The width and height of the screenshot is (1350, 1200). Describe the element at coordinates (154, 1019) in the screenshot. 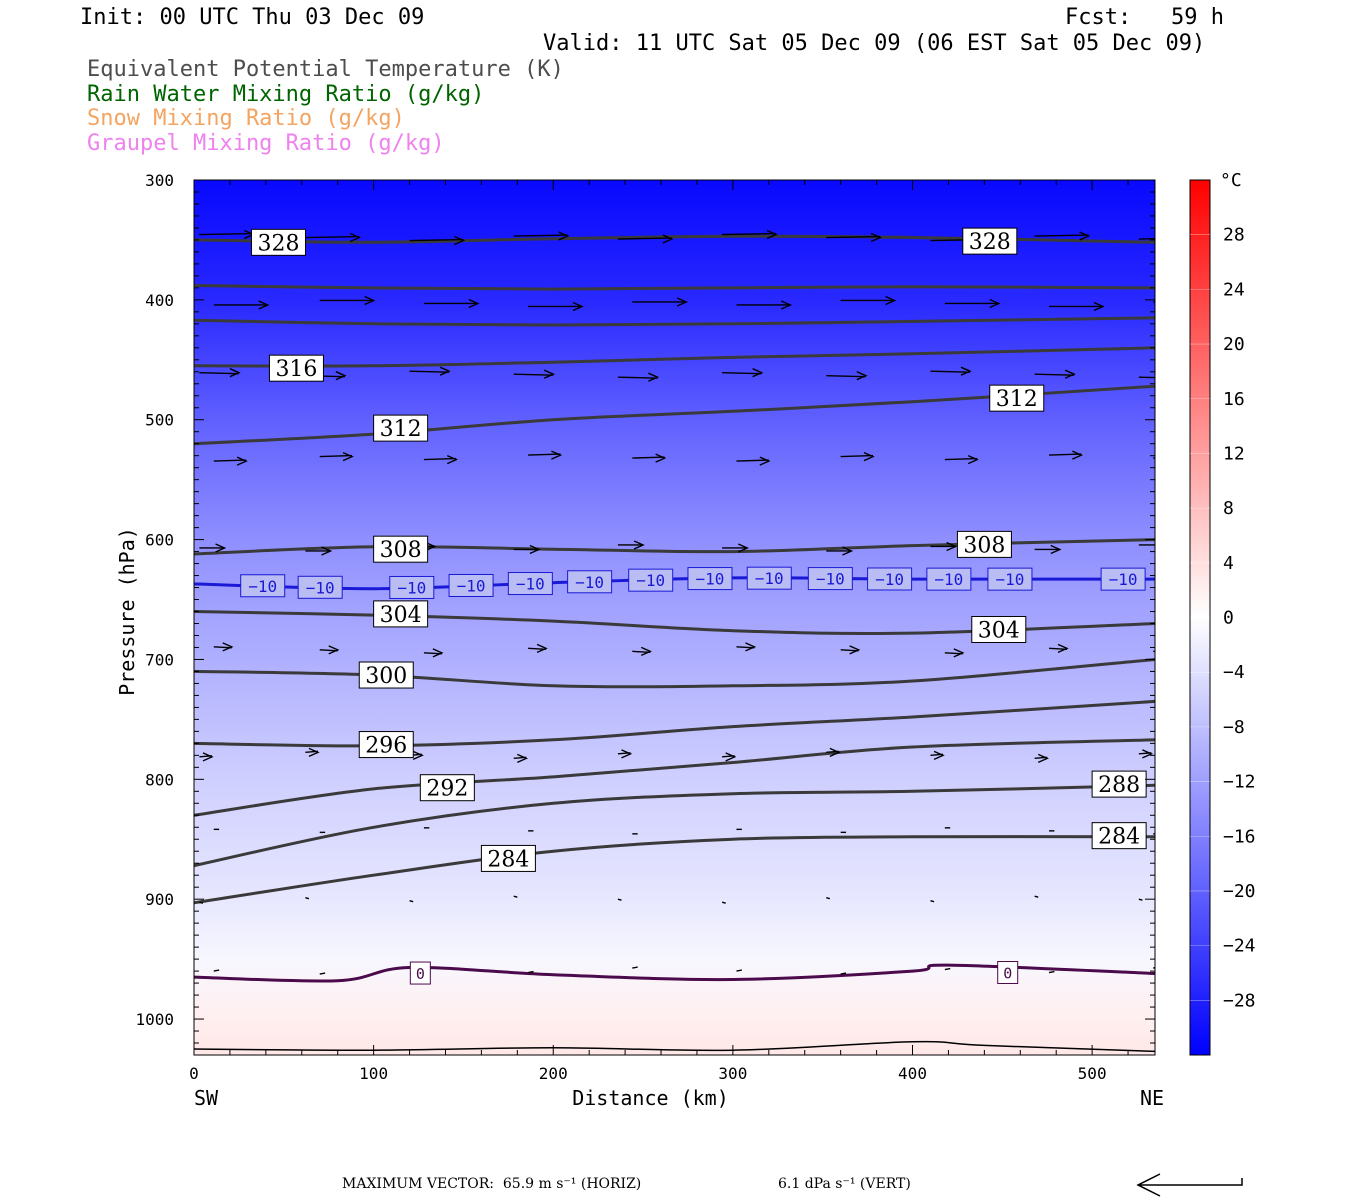

I see `y-tick-label: 1000` at that location.